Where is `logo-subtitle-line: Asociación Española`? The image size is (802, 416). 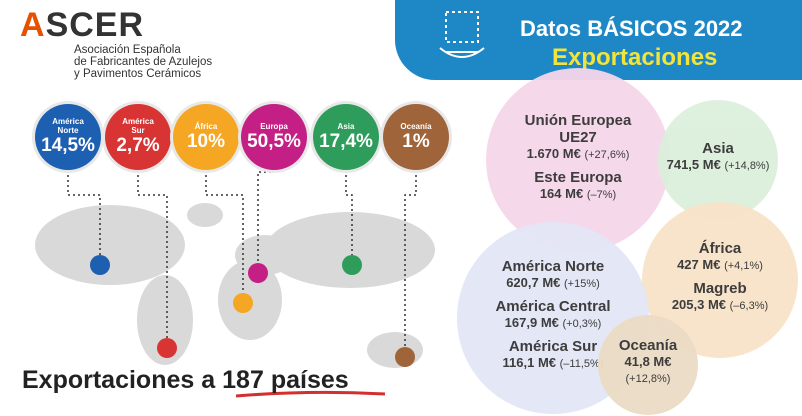 logo-subtitle-line: Asociación Española is located at coordinates (127, 50).